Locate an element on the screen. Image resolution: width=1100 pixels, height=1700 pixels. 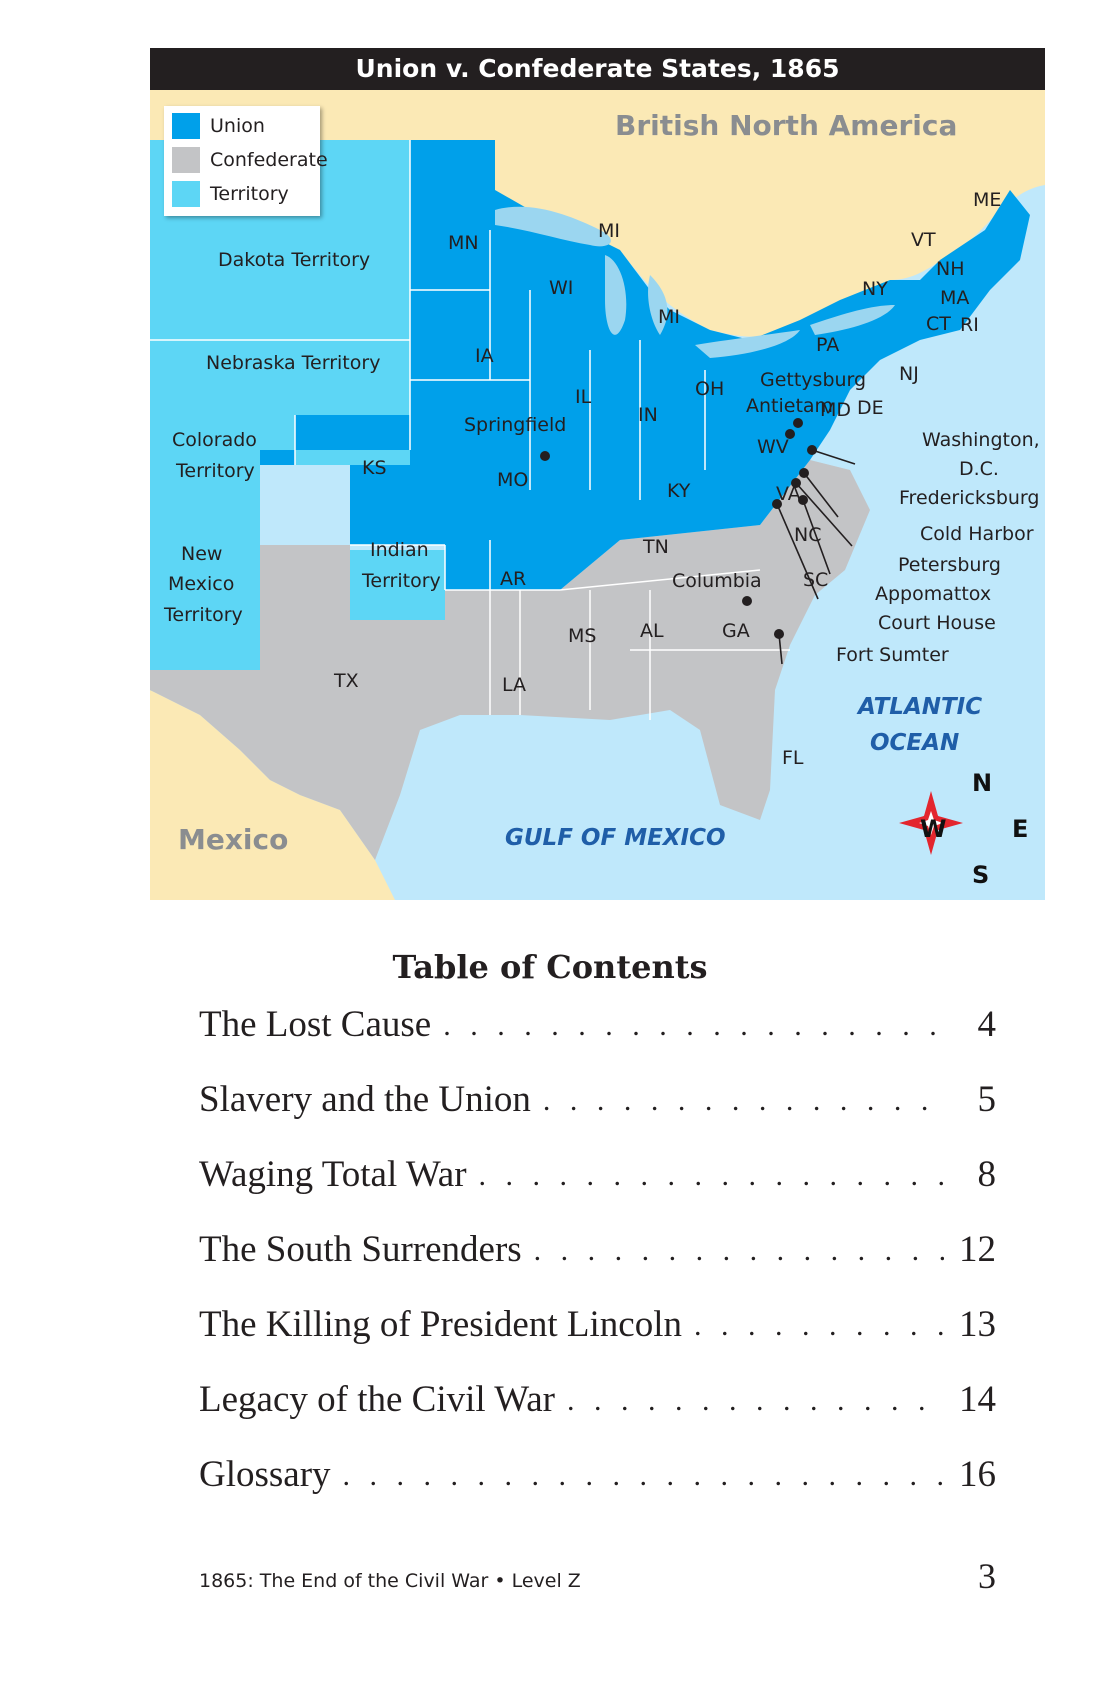
footer-book-title: 1865: The End of the Civil War • Level Z is located at coordinates (390, 1581).